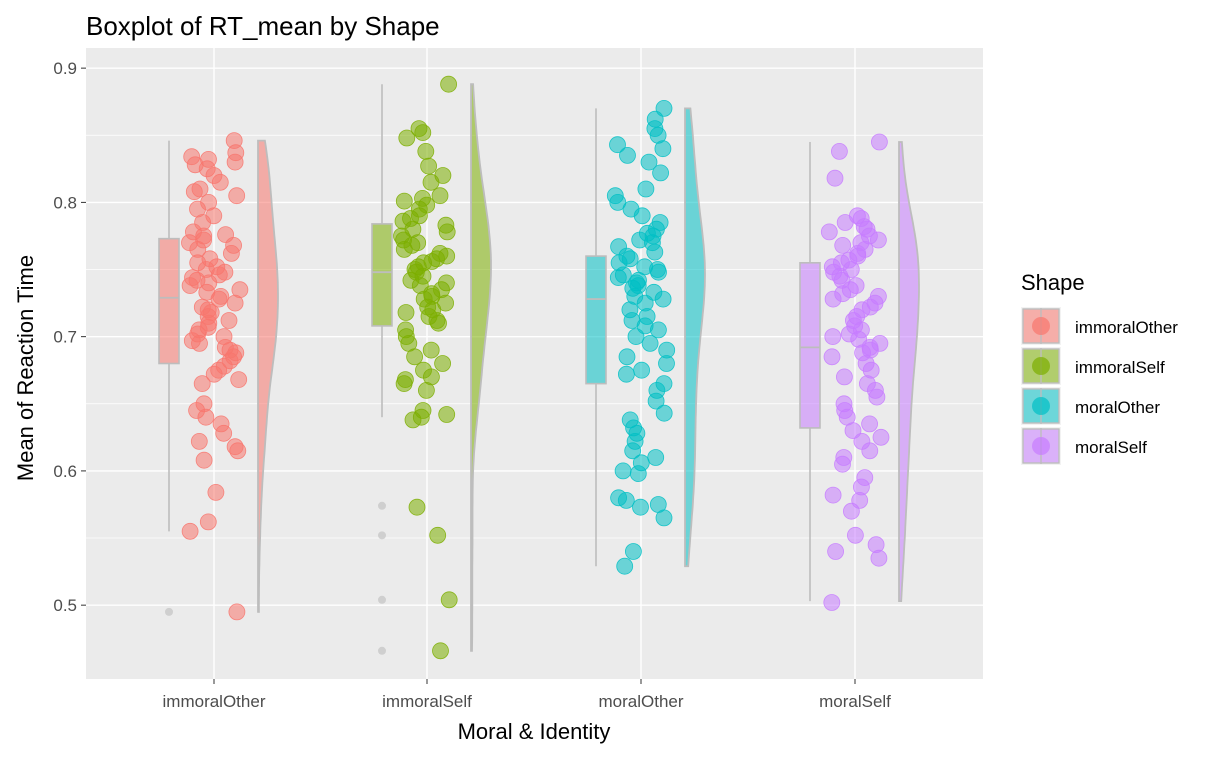  Describe the element at coordinates (1099, 326) in the screenshot. I see `legend-item-immoralOther: immoralOther` at that location.